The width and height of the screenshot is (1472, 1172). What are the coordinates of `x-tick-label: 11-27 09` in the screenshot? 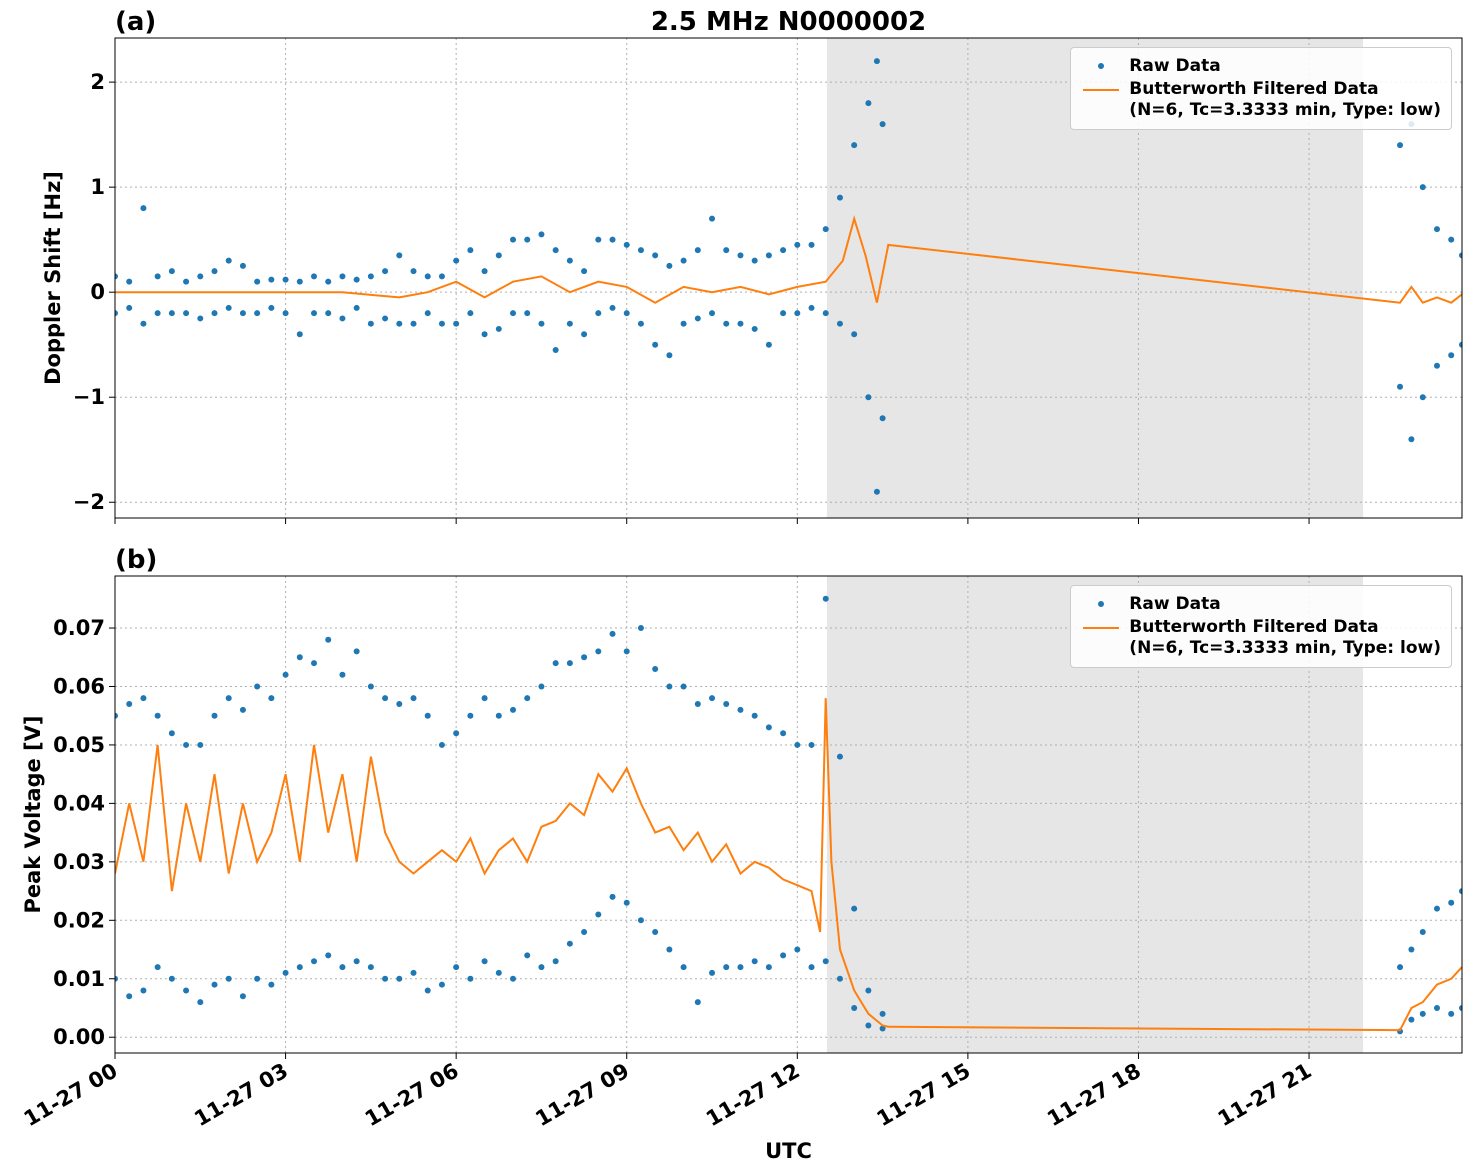 It's located at (582, 1095).